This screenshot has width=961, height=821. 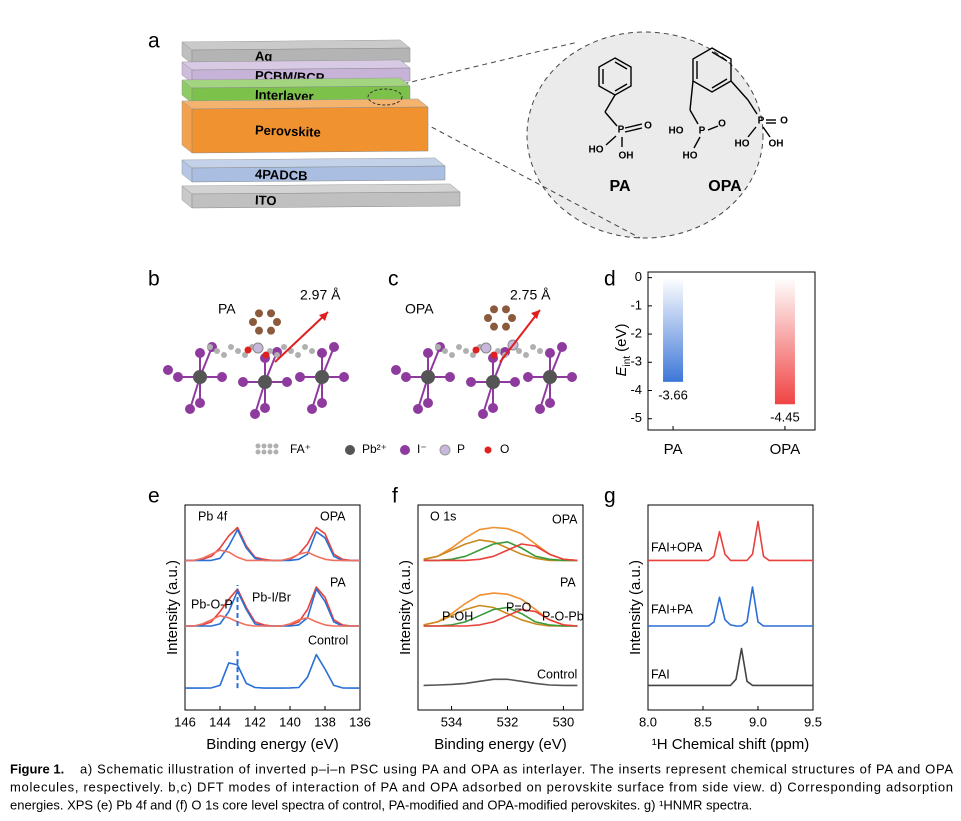 I want to click on layer-label: 4PADCB, so click(x=281, y=174).